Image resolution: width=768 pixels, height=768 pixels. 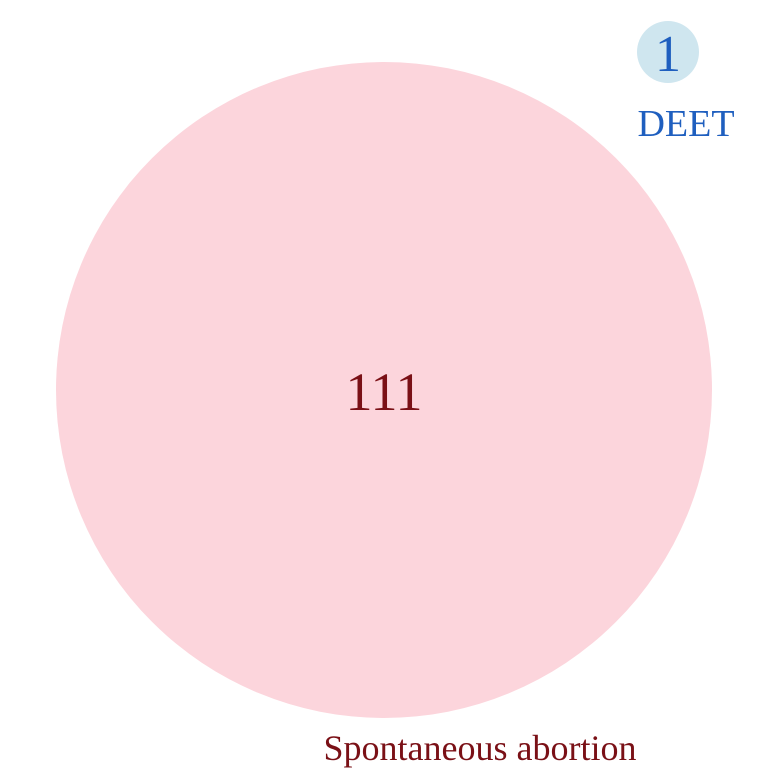 I want to click on deet-count: 1, so click(x=668, y=54).